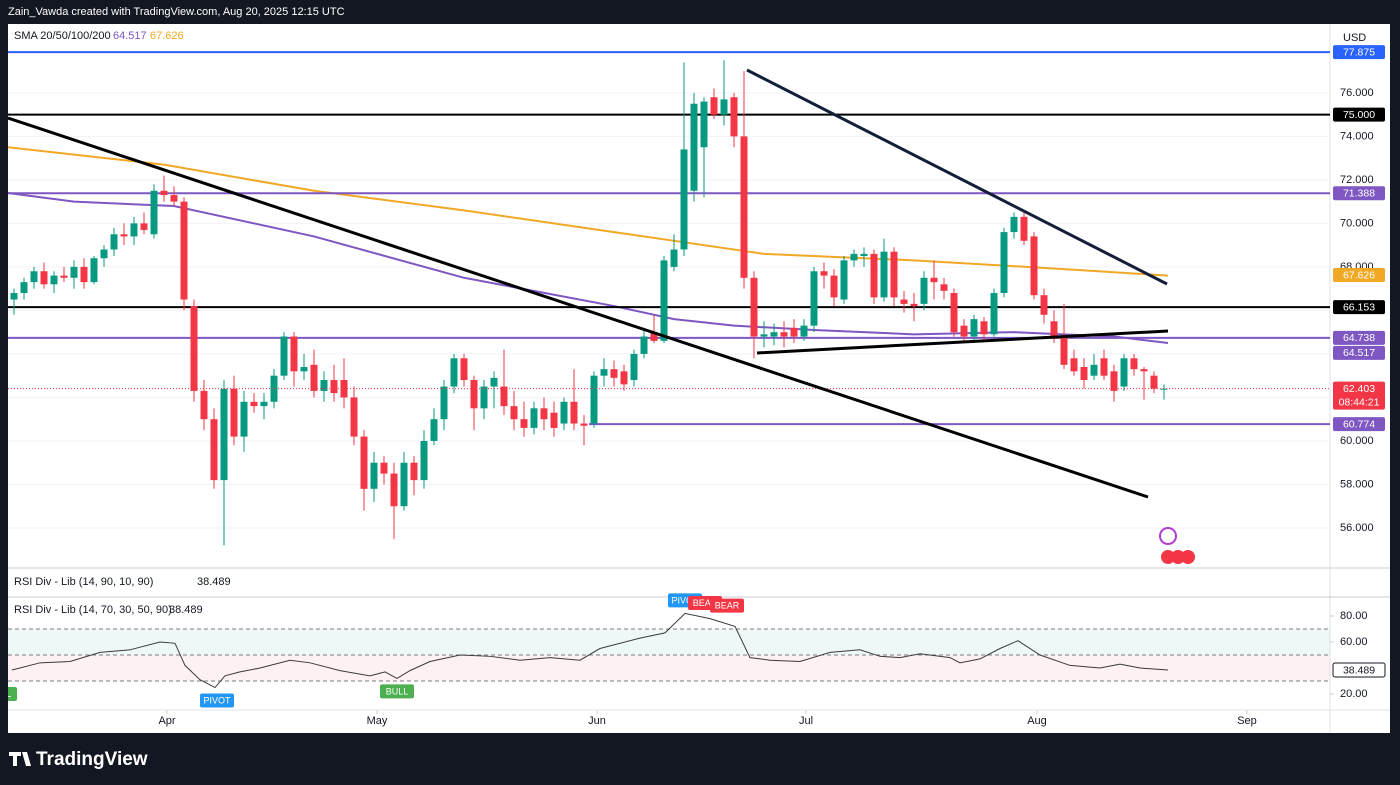 The height and width of the screenshot is (785, 1400). Describe the element at coordinates (685, 600) in the screenshot. I see `signal-text: PIVOT` at that location.